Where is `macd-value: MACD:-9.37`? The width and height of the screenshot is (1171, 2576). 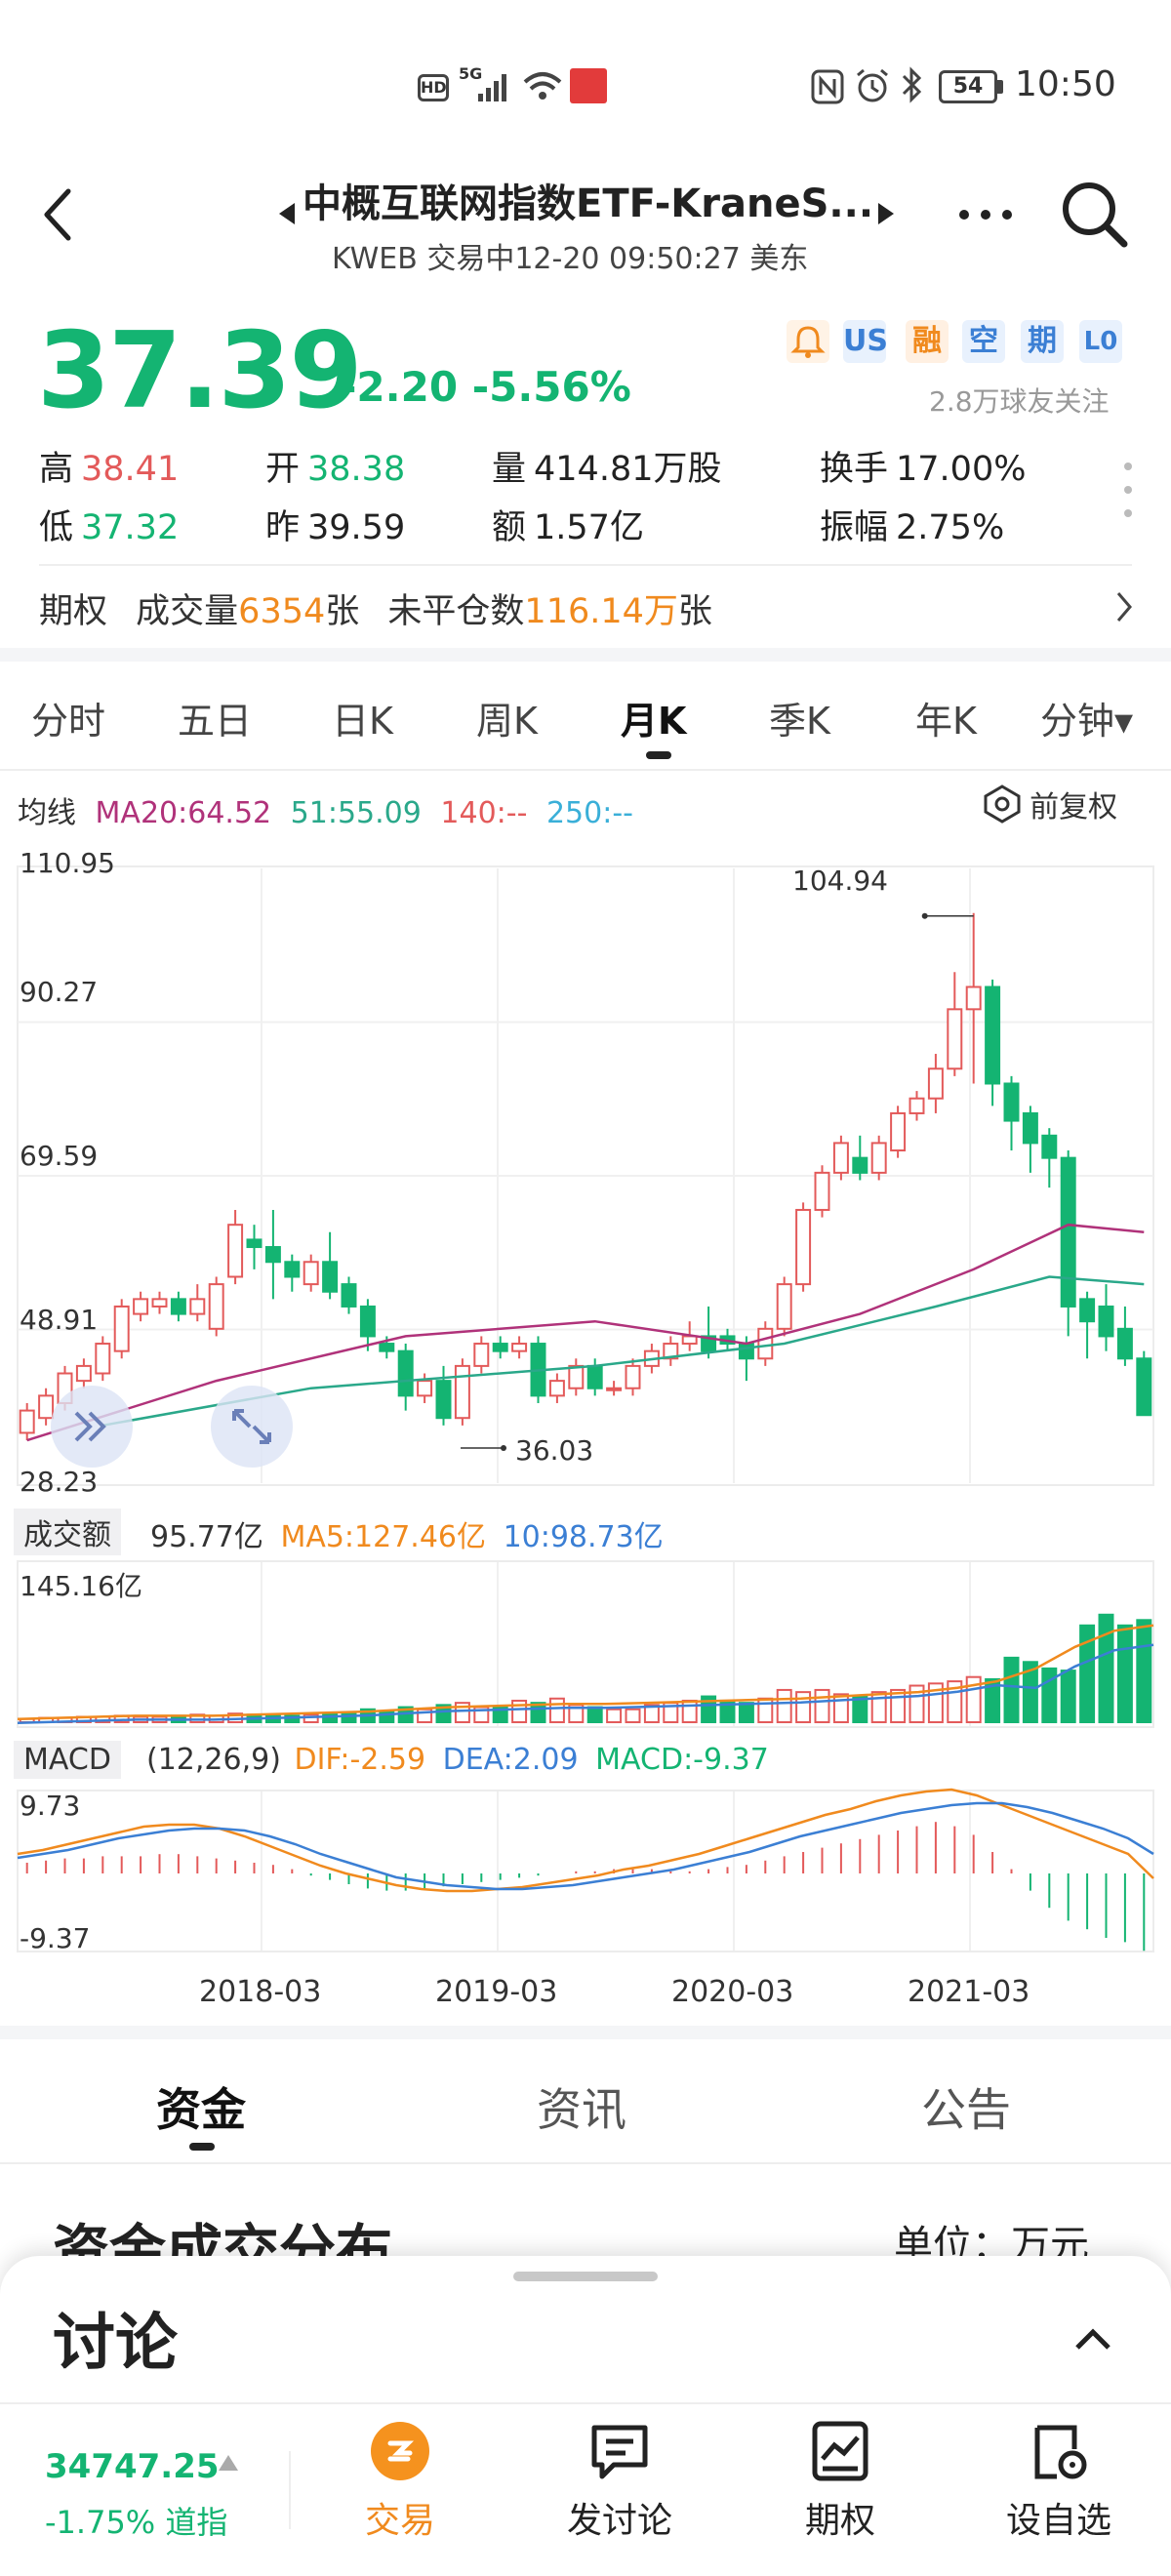 macd-value: MACD:-9.37 is located at coordinates (682, 1760).